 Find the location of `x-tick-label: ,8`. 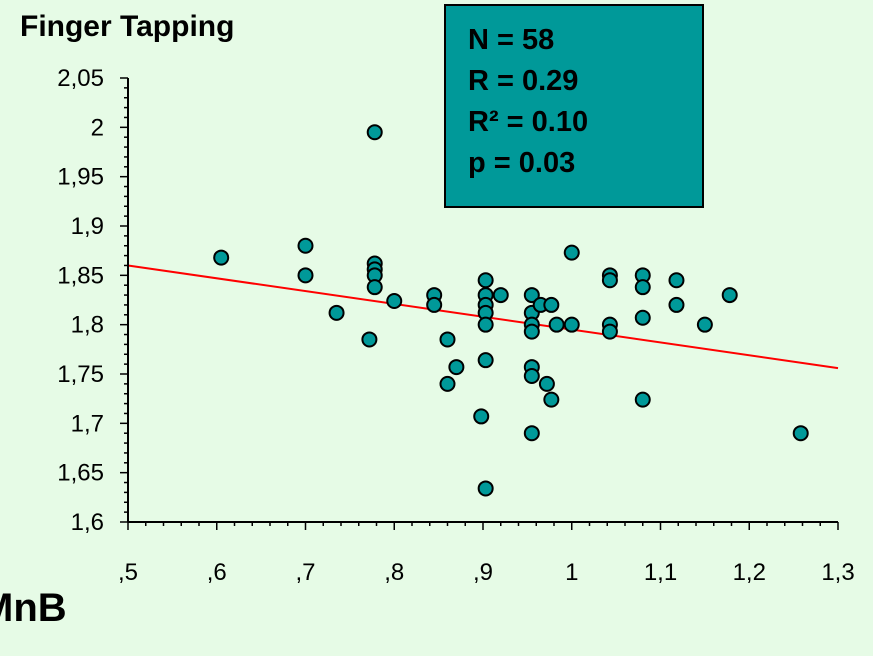

x-tick-label: ,8 is located at coordinates (394, 572).